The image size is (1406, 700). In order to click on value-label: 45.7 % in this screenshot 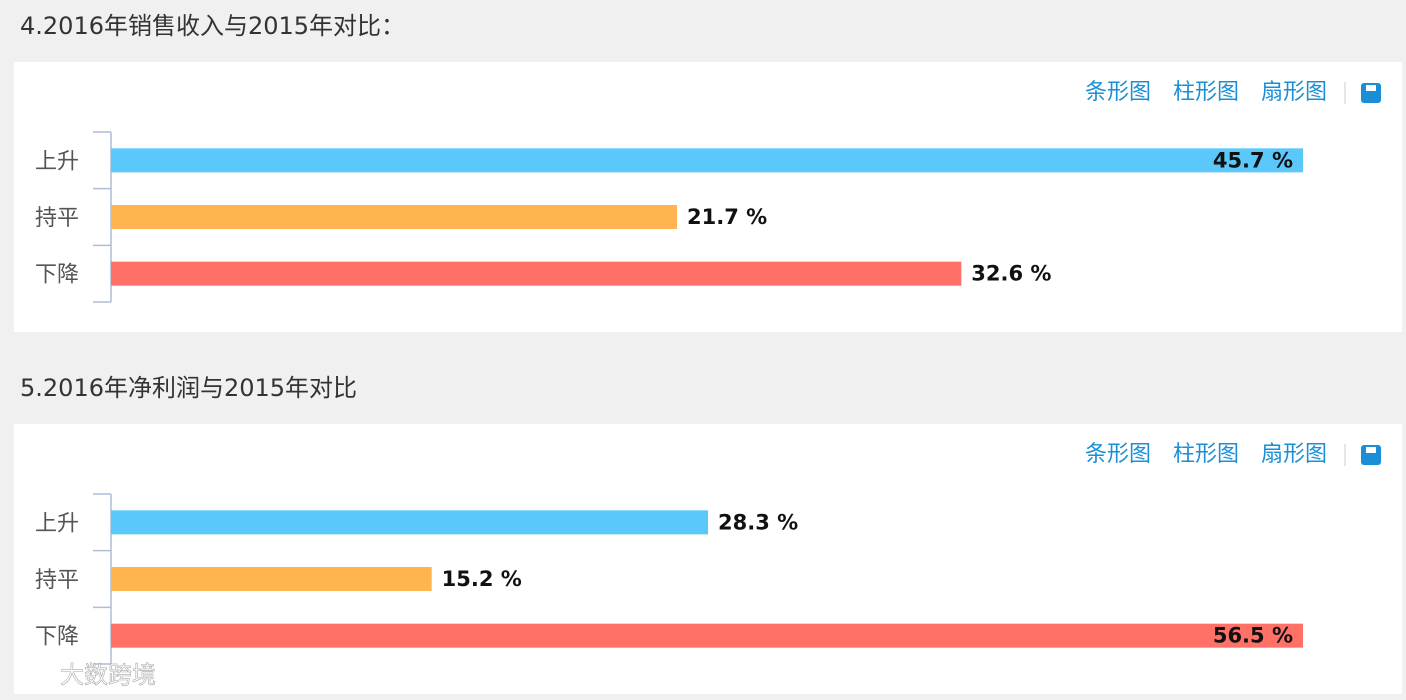, I will do `click(1253, 160)`.